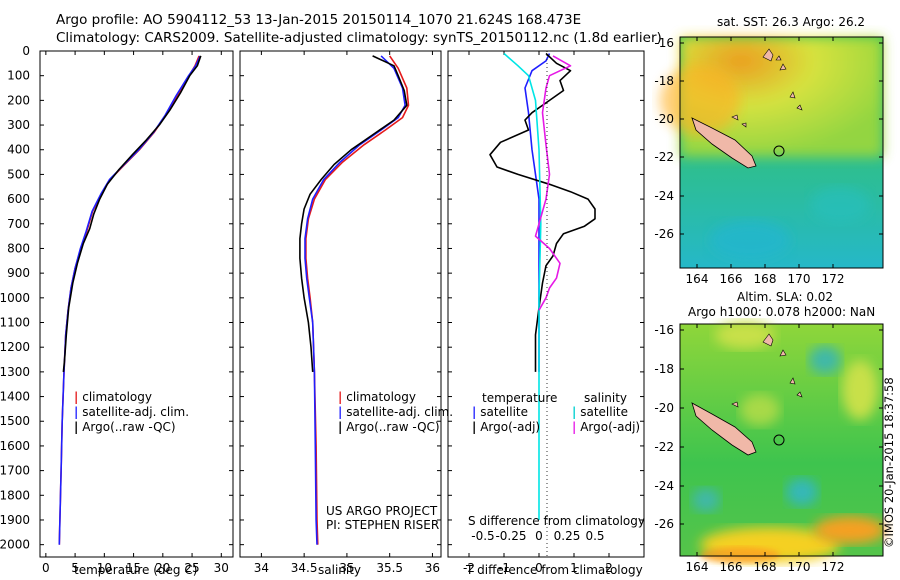  I want to click on depth-tick-label: 200, so click(18, 100).